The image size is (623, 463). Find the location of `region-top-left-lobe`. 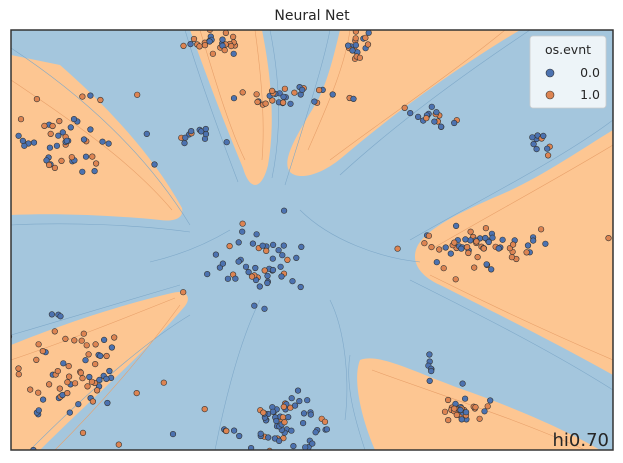

region-top-left-lobe is located at coordinates (231, 107).